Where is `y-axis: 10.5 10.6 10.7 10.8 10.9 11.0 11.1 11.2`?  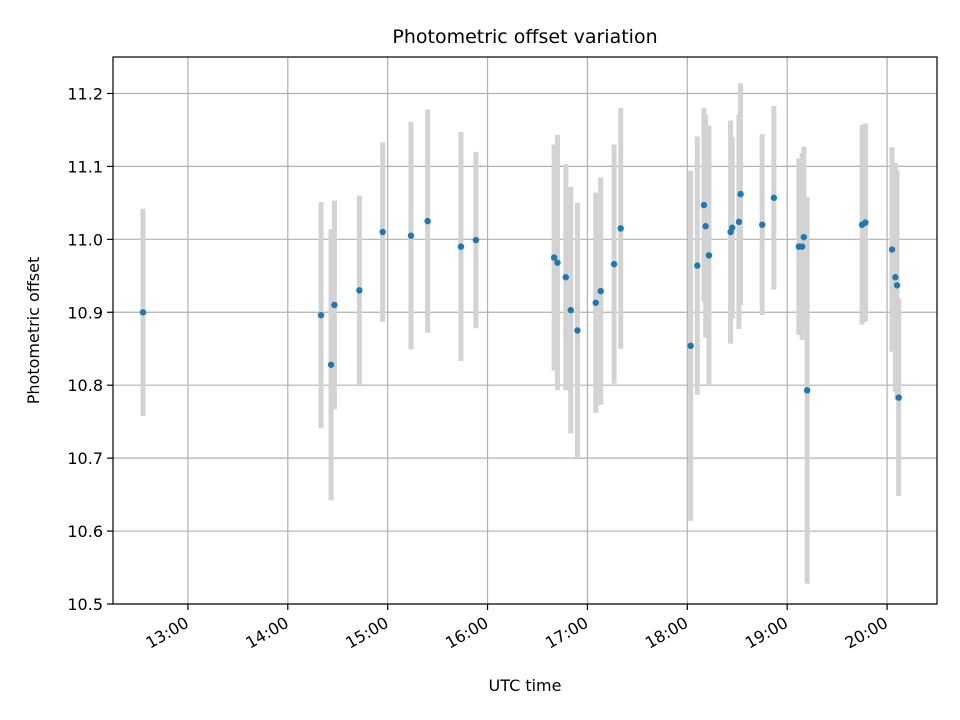 y-axis: 10.5 10.6 10.7 10.8 10.9 11.0 11.1 11.2 is located at coordinates (90, 349).